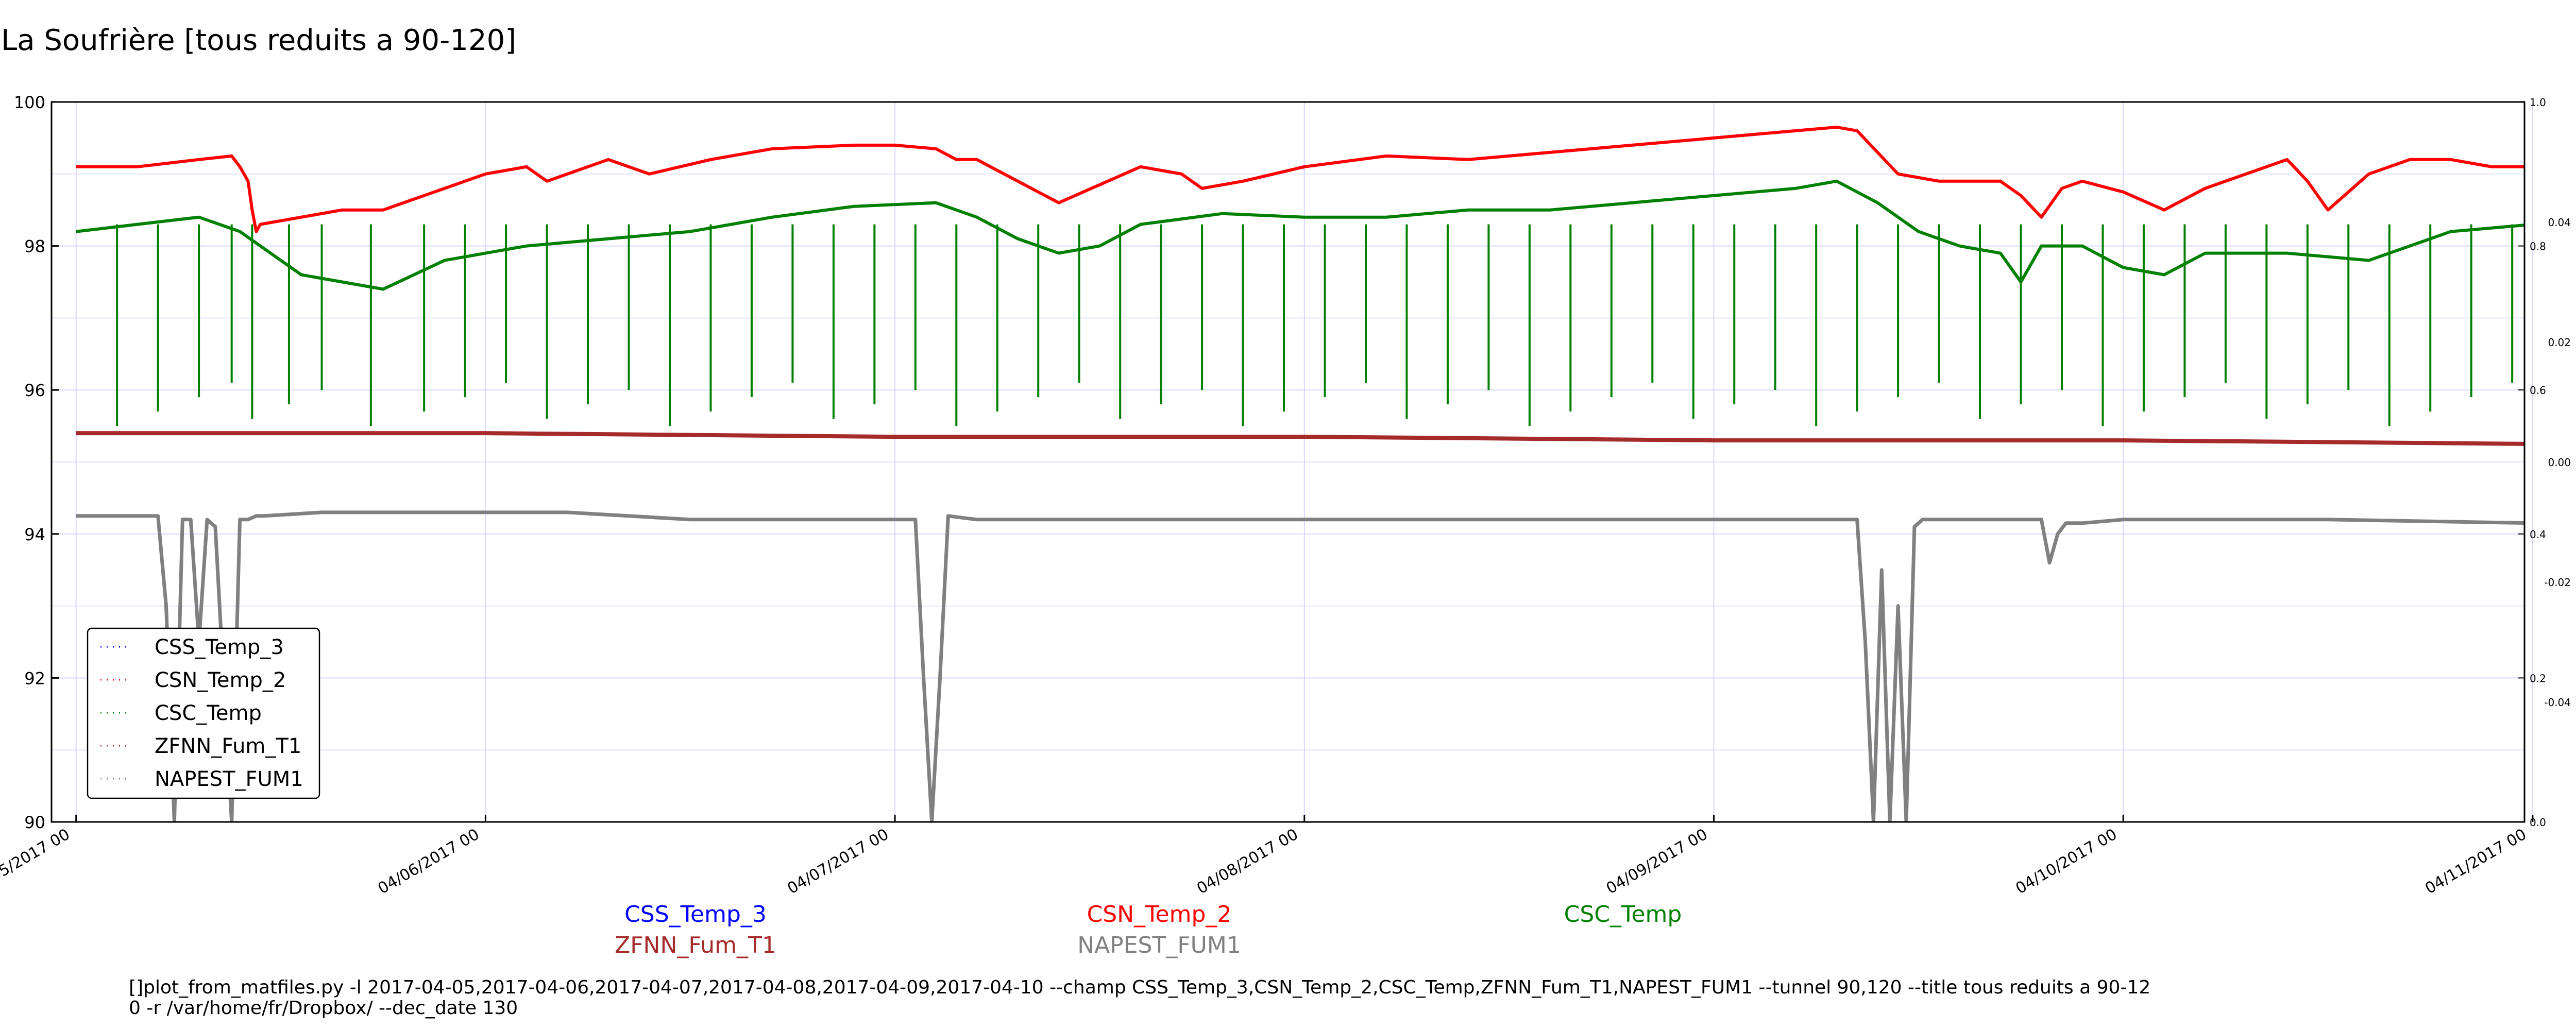 This screenshot has width=2576, height=1030. Describe the element at coordinates (208, 713) in the screenshot. I see `legend-label: CSC_Temp` at that location.